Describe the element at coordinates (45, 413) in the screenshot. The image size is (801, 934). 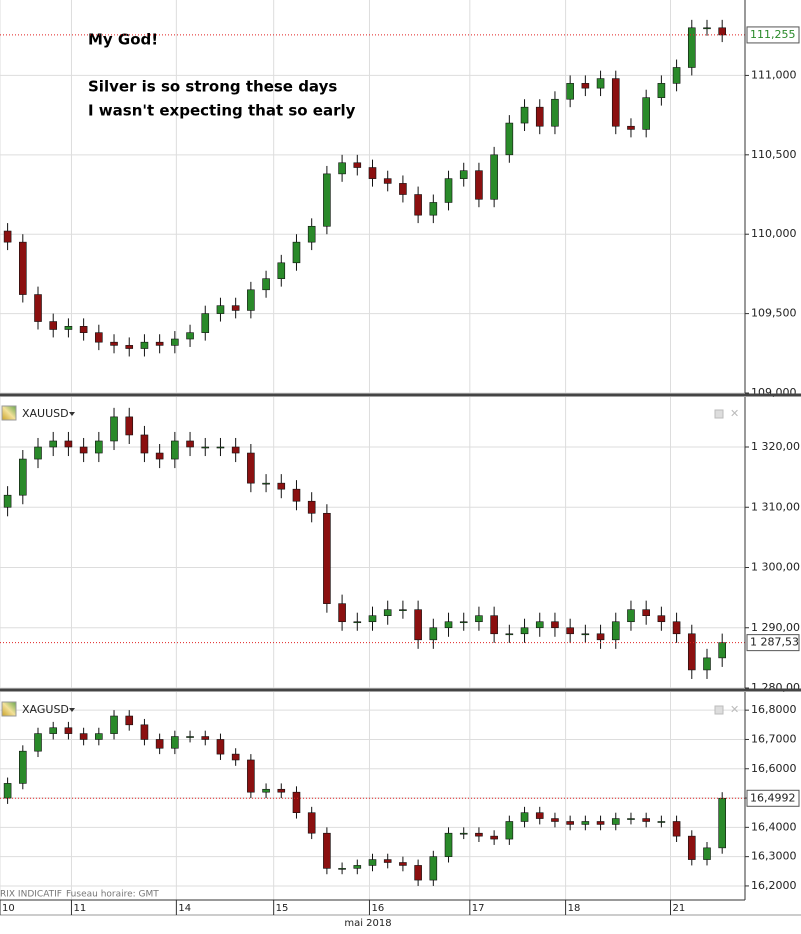
I see `pane-title: XAUUSD` at that location.